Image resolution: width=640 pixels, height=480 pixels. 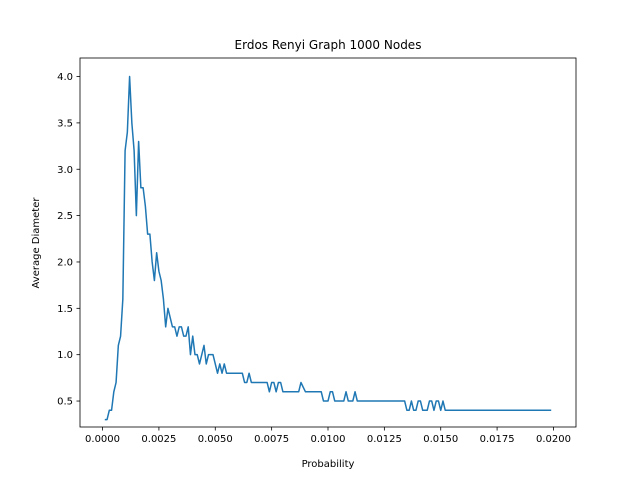 What do you see at coordinates (384, 439) in the screenshot?
I see `x-tick-label: 0.0125` at bounding box center [384, 439].